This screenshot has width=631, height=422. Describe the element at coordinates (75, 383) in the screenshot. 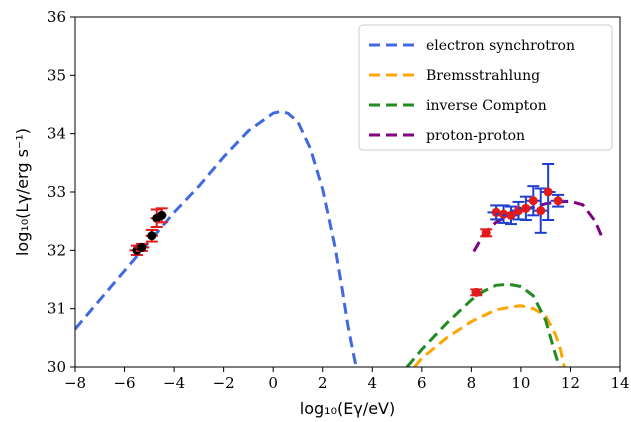

I see `x-tick-label: −8` at that location.